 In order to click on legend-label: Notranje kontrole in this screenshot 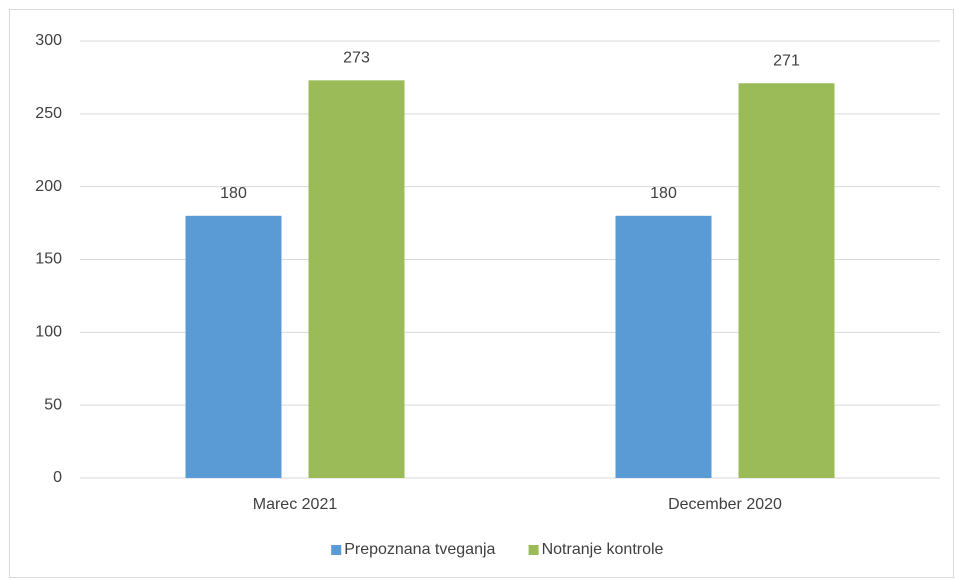, I will do `click(603, 549)`.